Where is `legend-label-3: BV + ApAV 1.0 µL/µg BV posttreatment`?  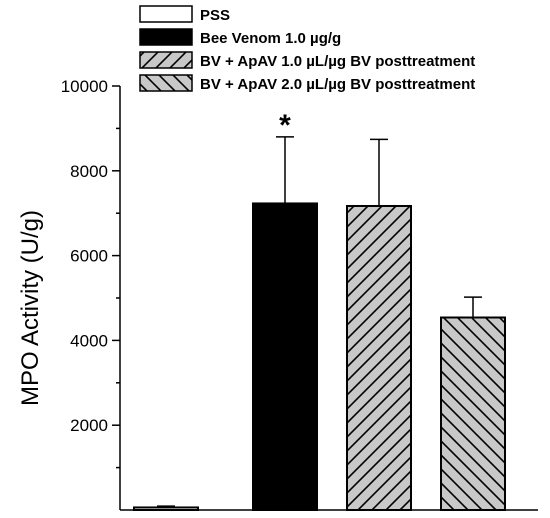 legend-label-3: BV + ApAV 1.0 µL/µg BV posttreatment is located at coordinates (337, 61).